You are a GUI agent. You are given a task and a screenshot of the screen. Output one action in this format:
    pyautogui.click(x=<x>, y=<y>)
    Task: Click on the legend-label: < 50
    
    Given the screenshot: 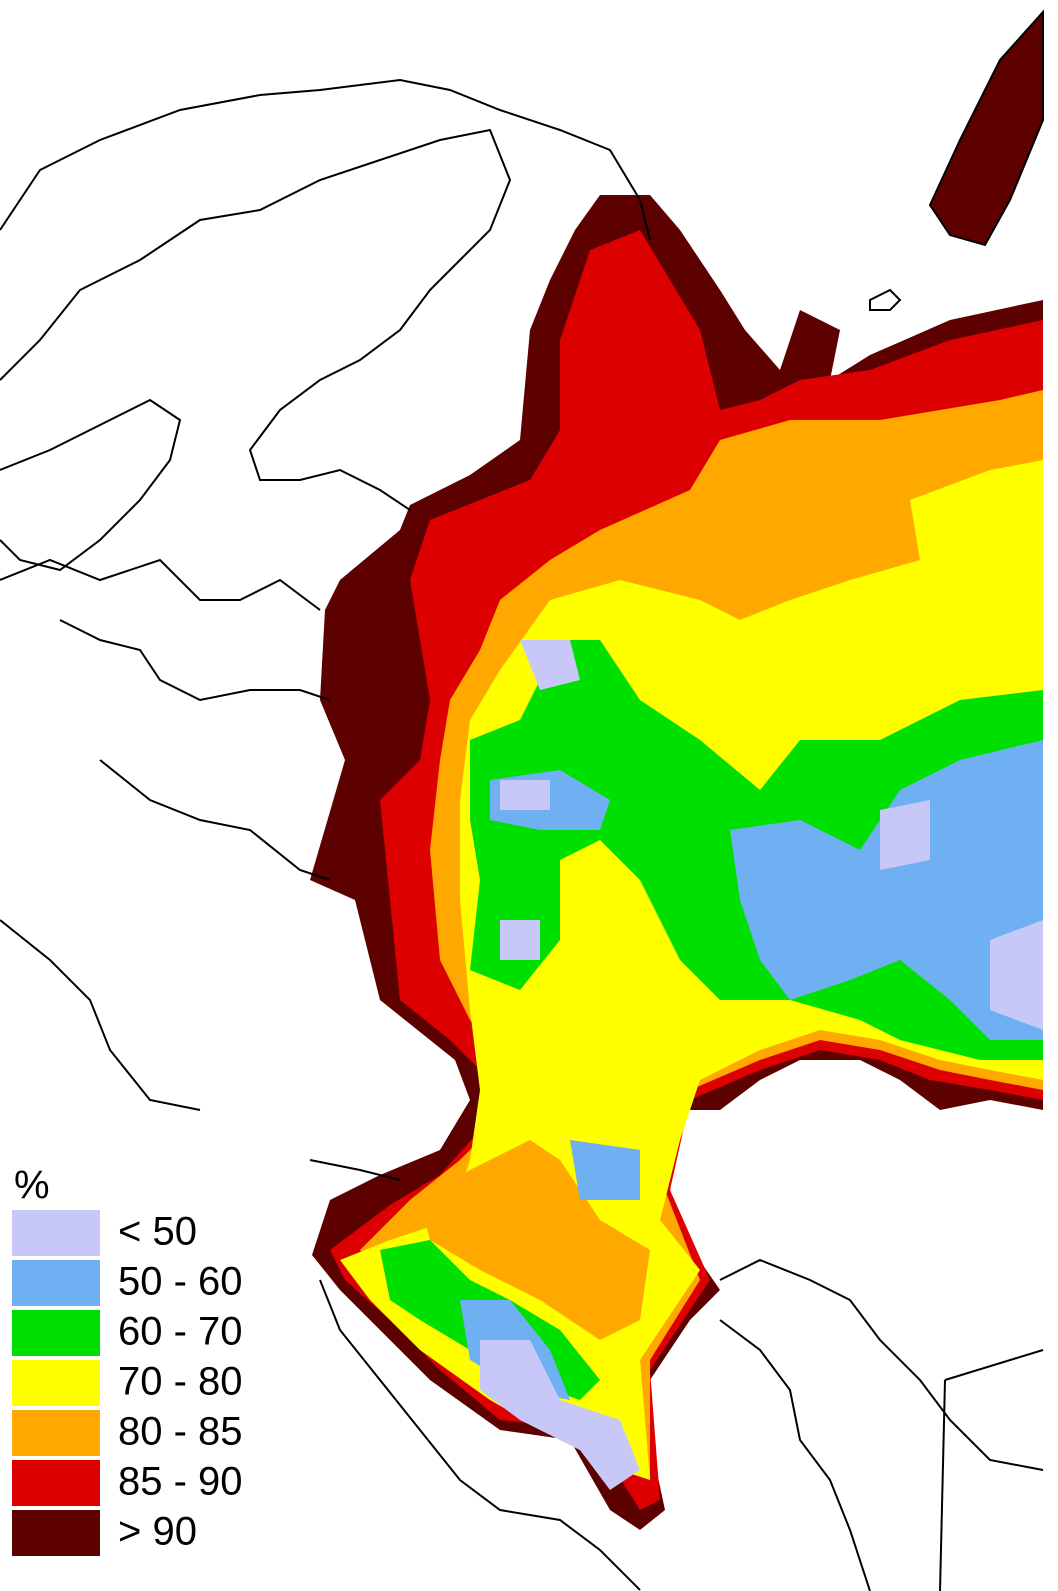 What is the action you would take?
    pyautogui.click(x=157, y=1232)
    